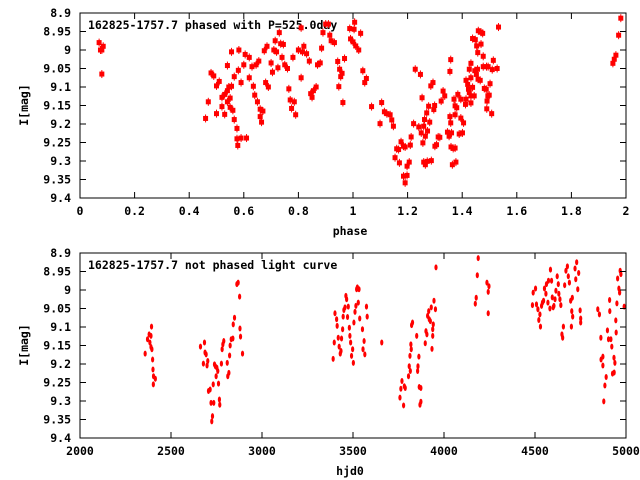  I want to click on y-tick-label: 9.05, so click(57, 69).